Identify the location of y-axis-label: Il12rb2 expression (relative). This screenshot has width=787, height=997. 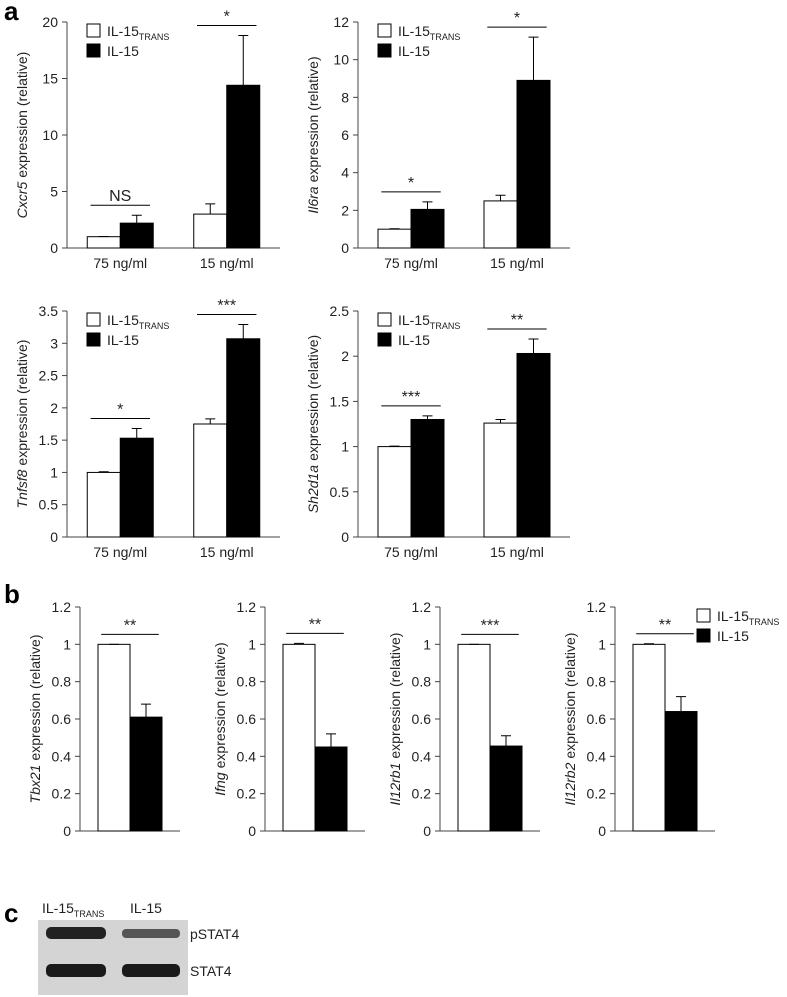
(570, 719).